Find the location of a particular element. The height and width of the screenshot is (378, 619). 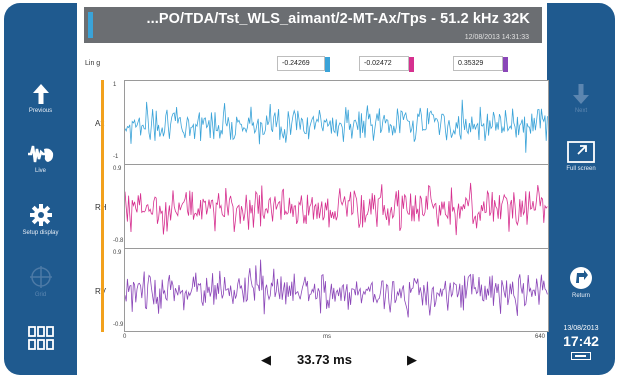

gear-icon is located at coordinates (40, 215).